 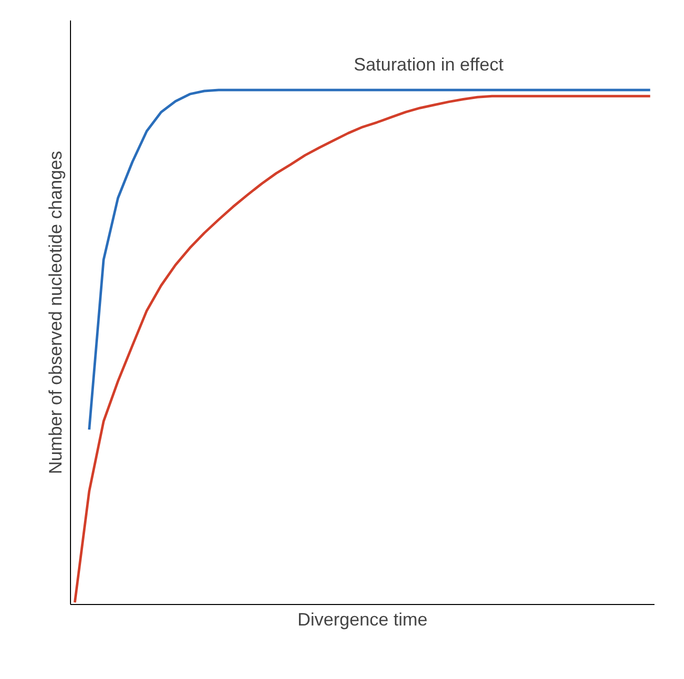 I want to click on x-axis-title: Divergence time, so click(x=362, y=620).